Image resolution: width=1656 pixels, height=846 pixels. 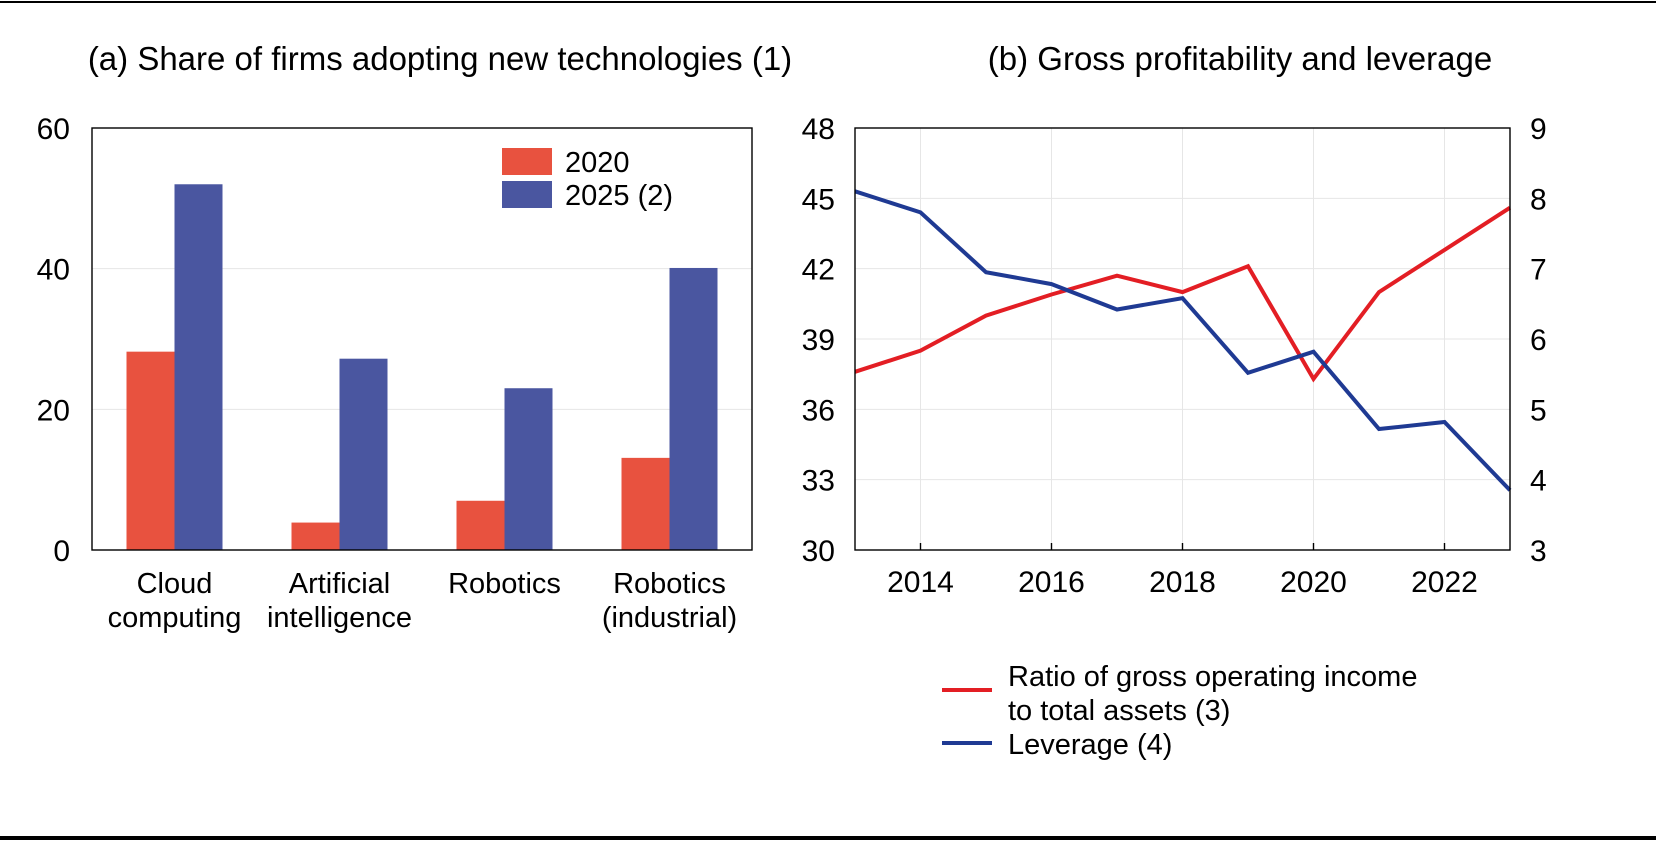 What do you see at coordinates (53, 270) in the screenshot?
I see `chart-a-ytick-label: 40` at bounding box center [53, 270].